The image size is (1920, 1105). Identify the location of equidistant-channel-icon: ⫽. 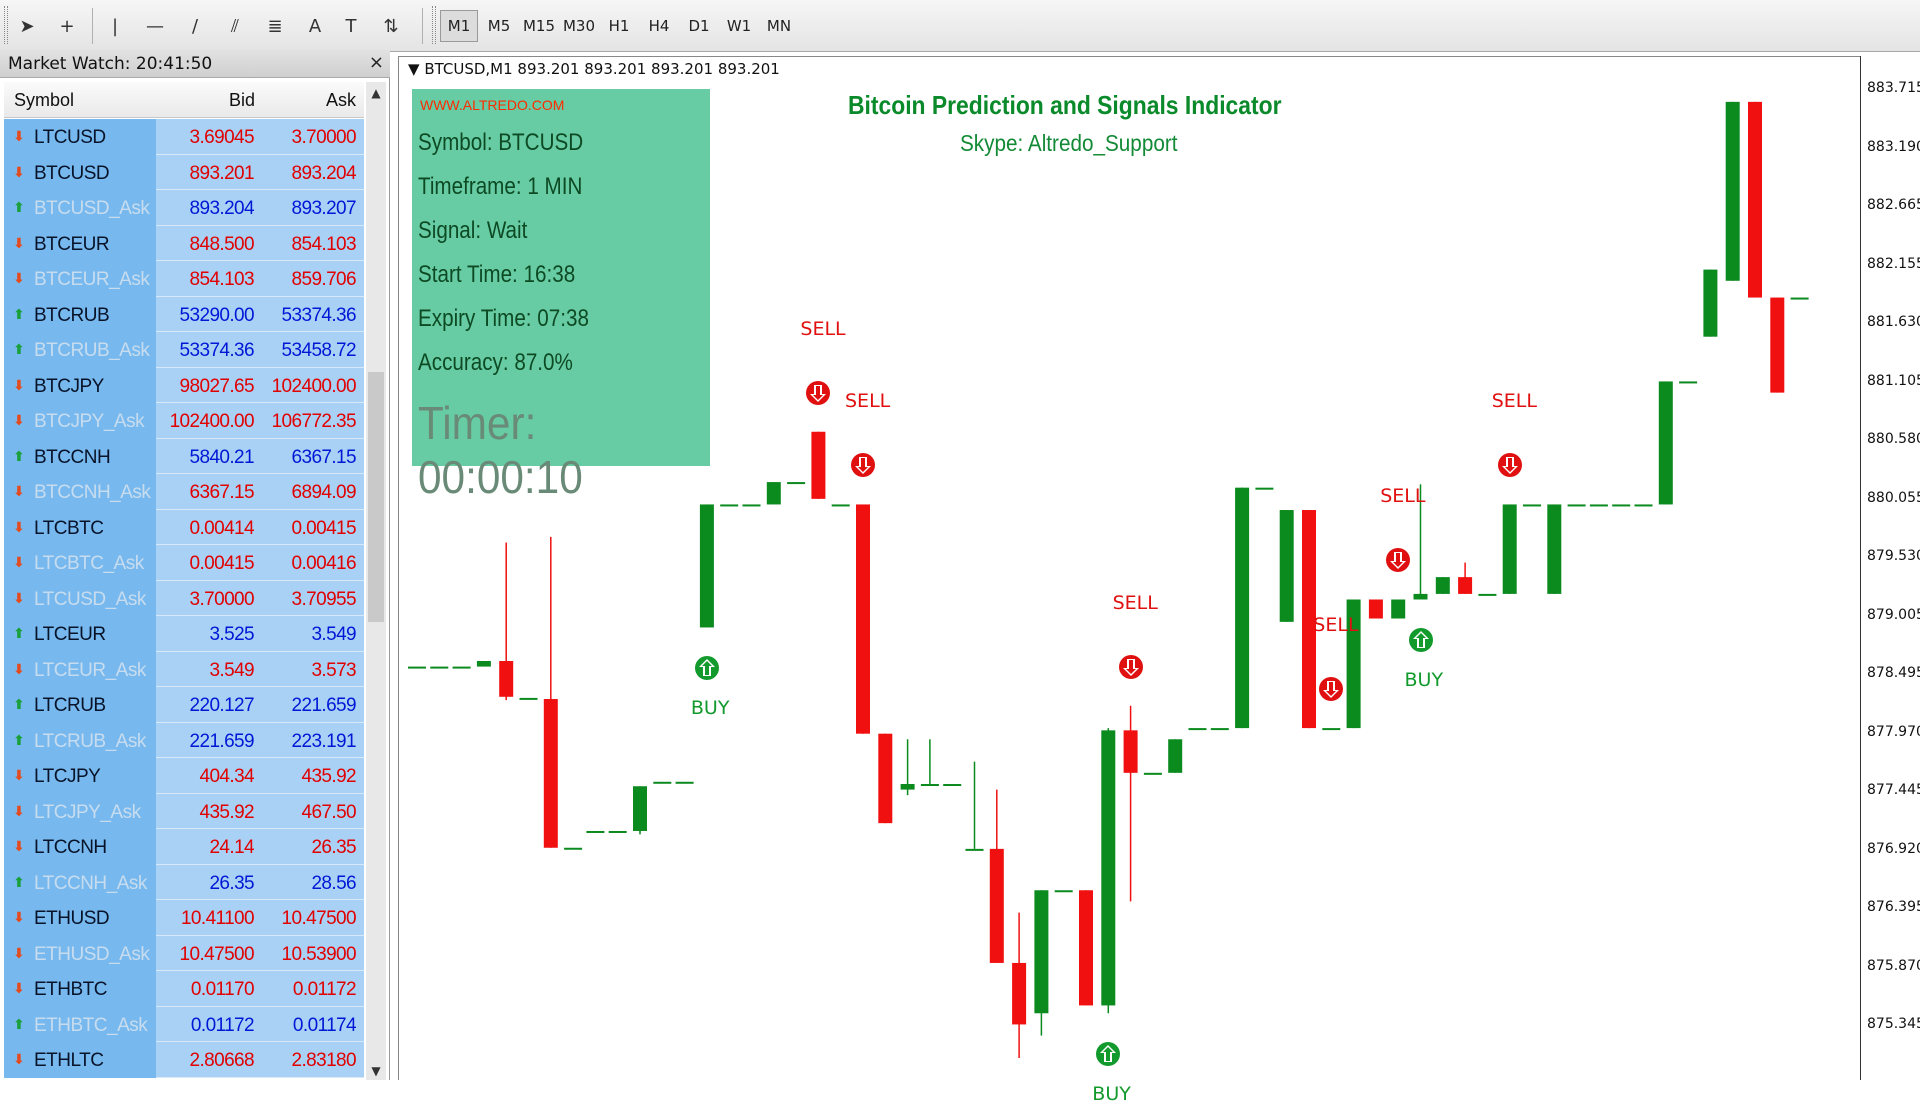
(235, 26).